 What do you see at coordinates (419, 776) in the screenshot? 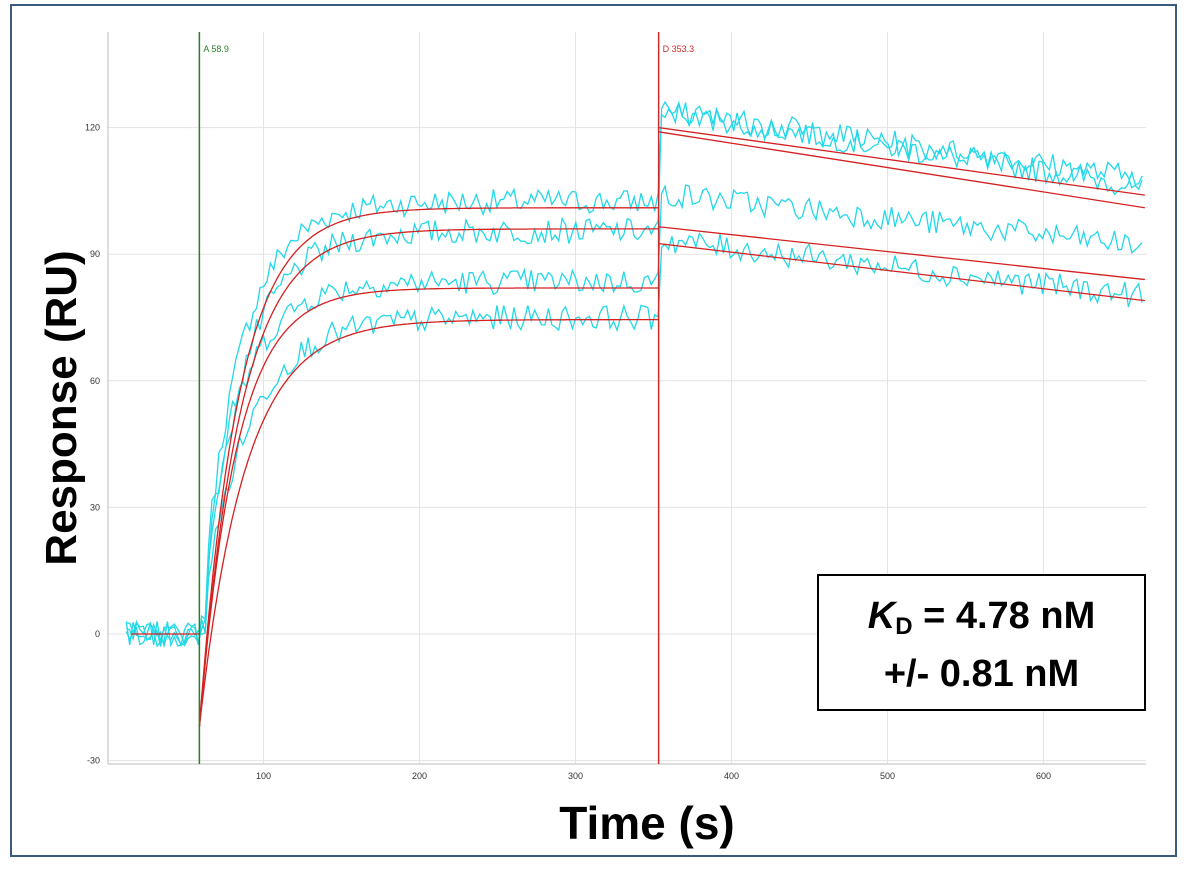
I see `x-tick-label: 200` at bounding box center [419, 776].